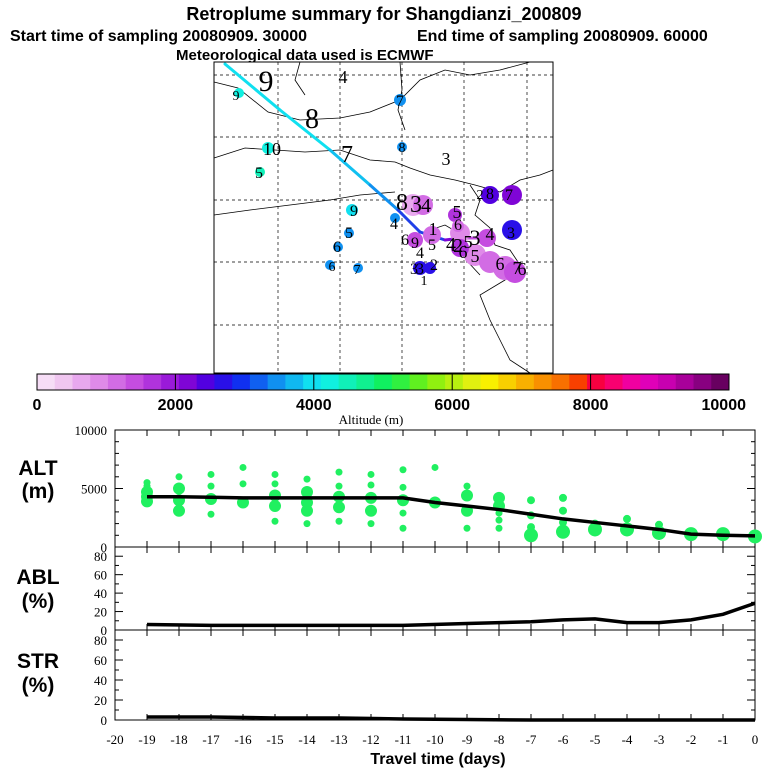  What do you see at coordinates (383, 382) in the screenshot?
I see `altitude-colorbar` at bounding box center [383, 382].